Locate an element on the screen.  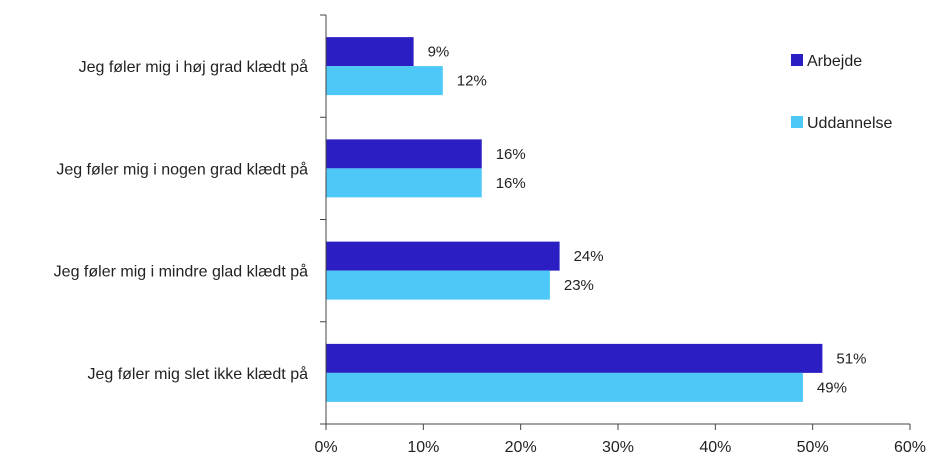
data-label-arbejde-2: 24% is located at coordinates (589, 256).